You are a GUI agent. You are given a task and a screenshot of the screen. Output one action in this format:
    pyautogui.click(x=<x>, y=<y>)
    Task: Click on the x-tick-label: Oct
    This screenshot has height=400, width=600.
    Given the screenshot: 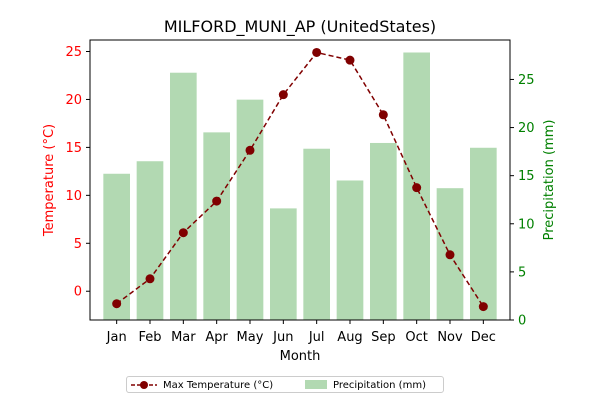 What is the action you would take?
    pyautogui.click(x=416, y=337)
    